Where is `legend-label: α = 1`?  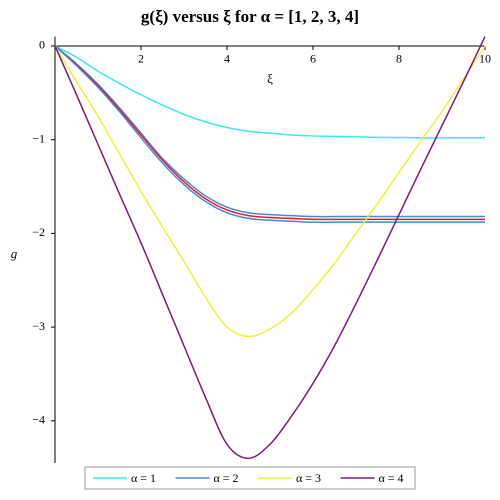
legend-label: α = 1 is located at coordinates (143, 478).